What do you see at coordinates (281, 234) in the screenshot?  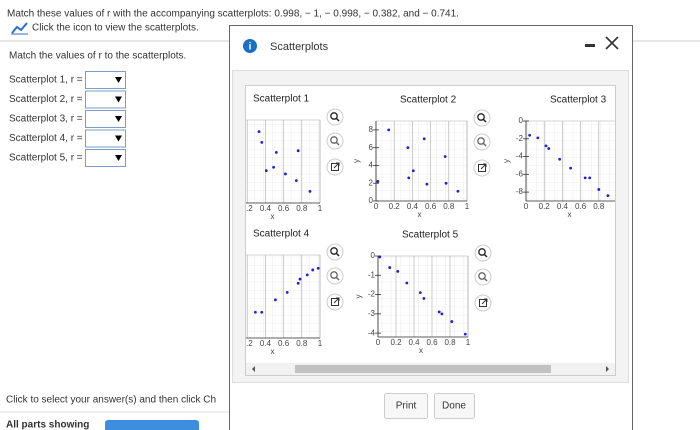 I see `plot-title: Scatterplot 4` at bounding box center [281, 234].